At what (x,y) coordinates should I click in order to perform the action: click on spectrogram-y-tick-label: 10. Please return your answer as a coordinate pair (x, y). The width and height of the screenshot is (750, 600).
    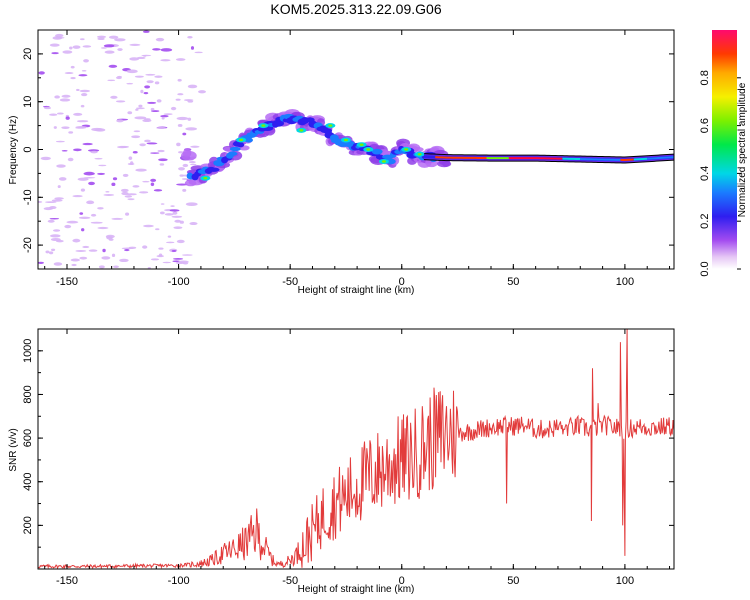
    Looking at the image, I should click on (28, 102).